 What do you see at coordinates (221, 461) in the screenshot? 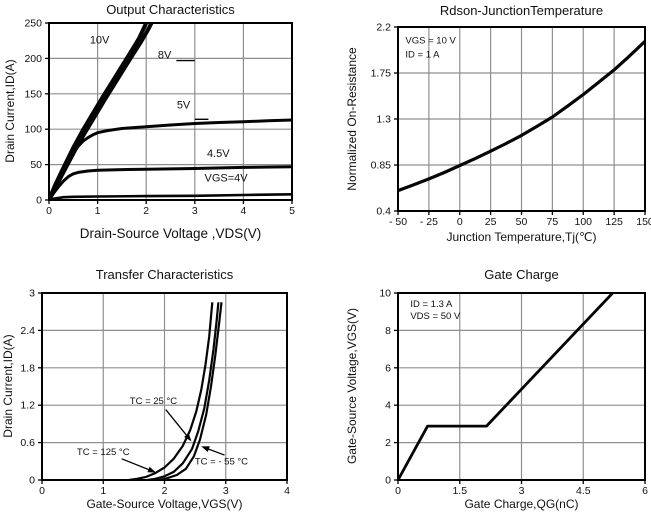
I see `curve-label: TC = - 55 °C` at bounding box center [221, 461].